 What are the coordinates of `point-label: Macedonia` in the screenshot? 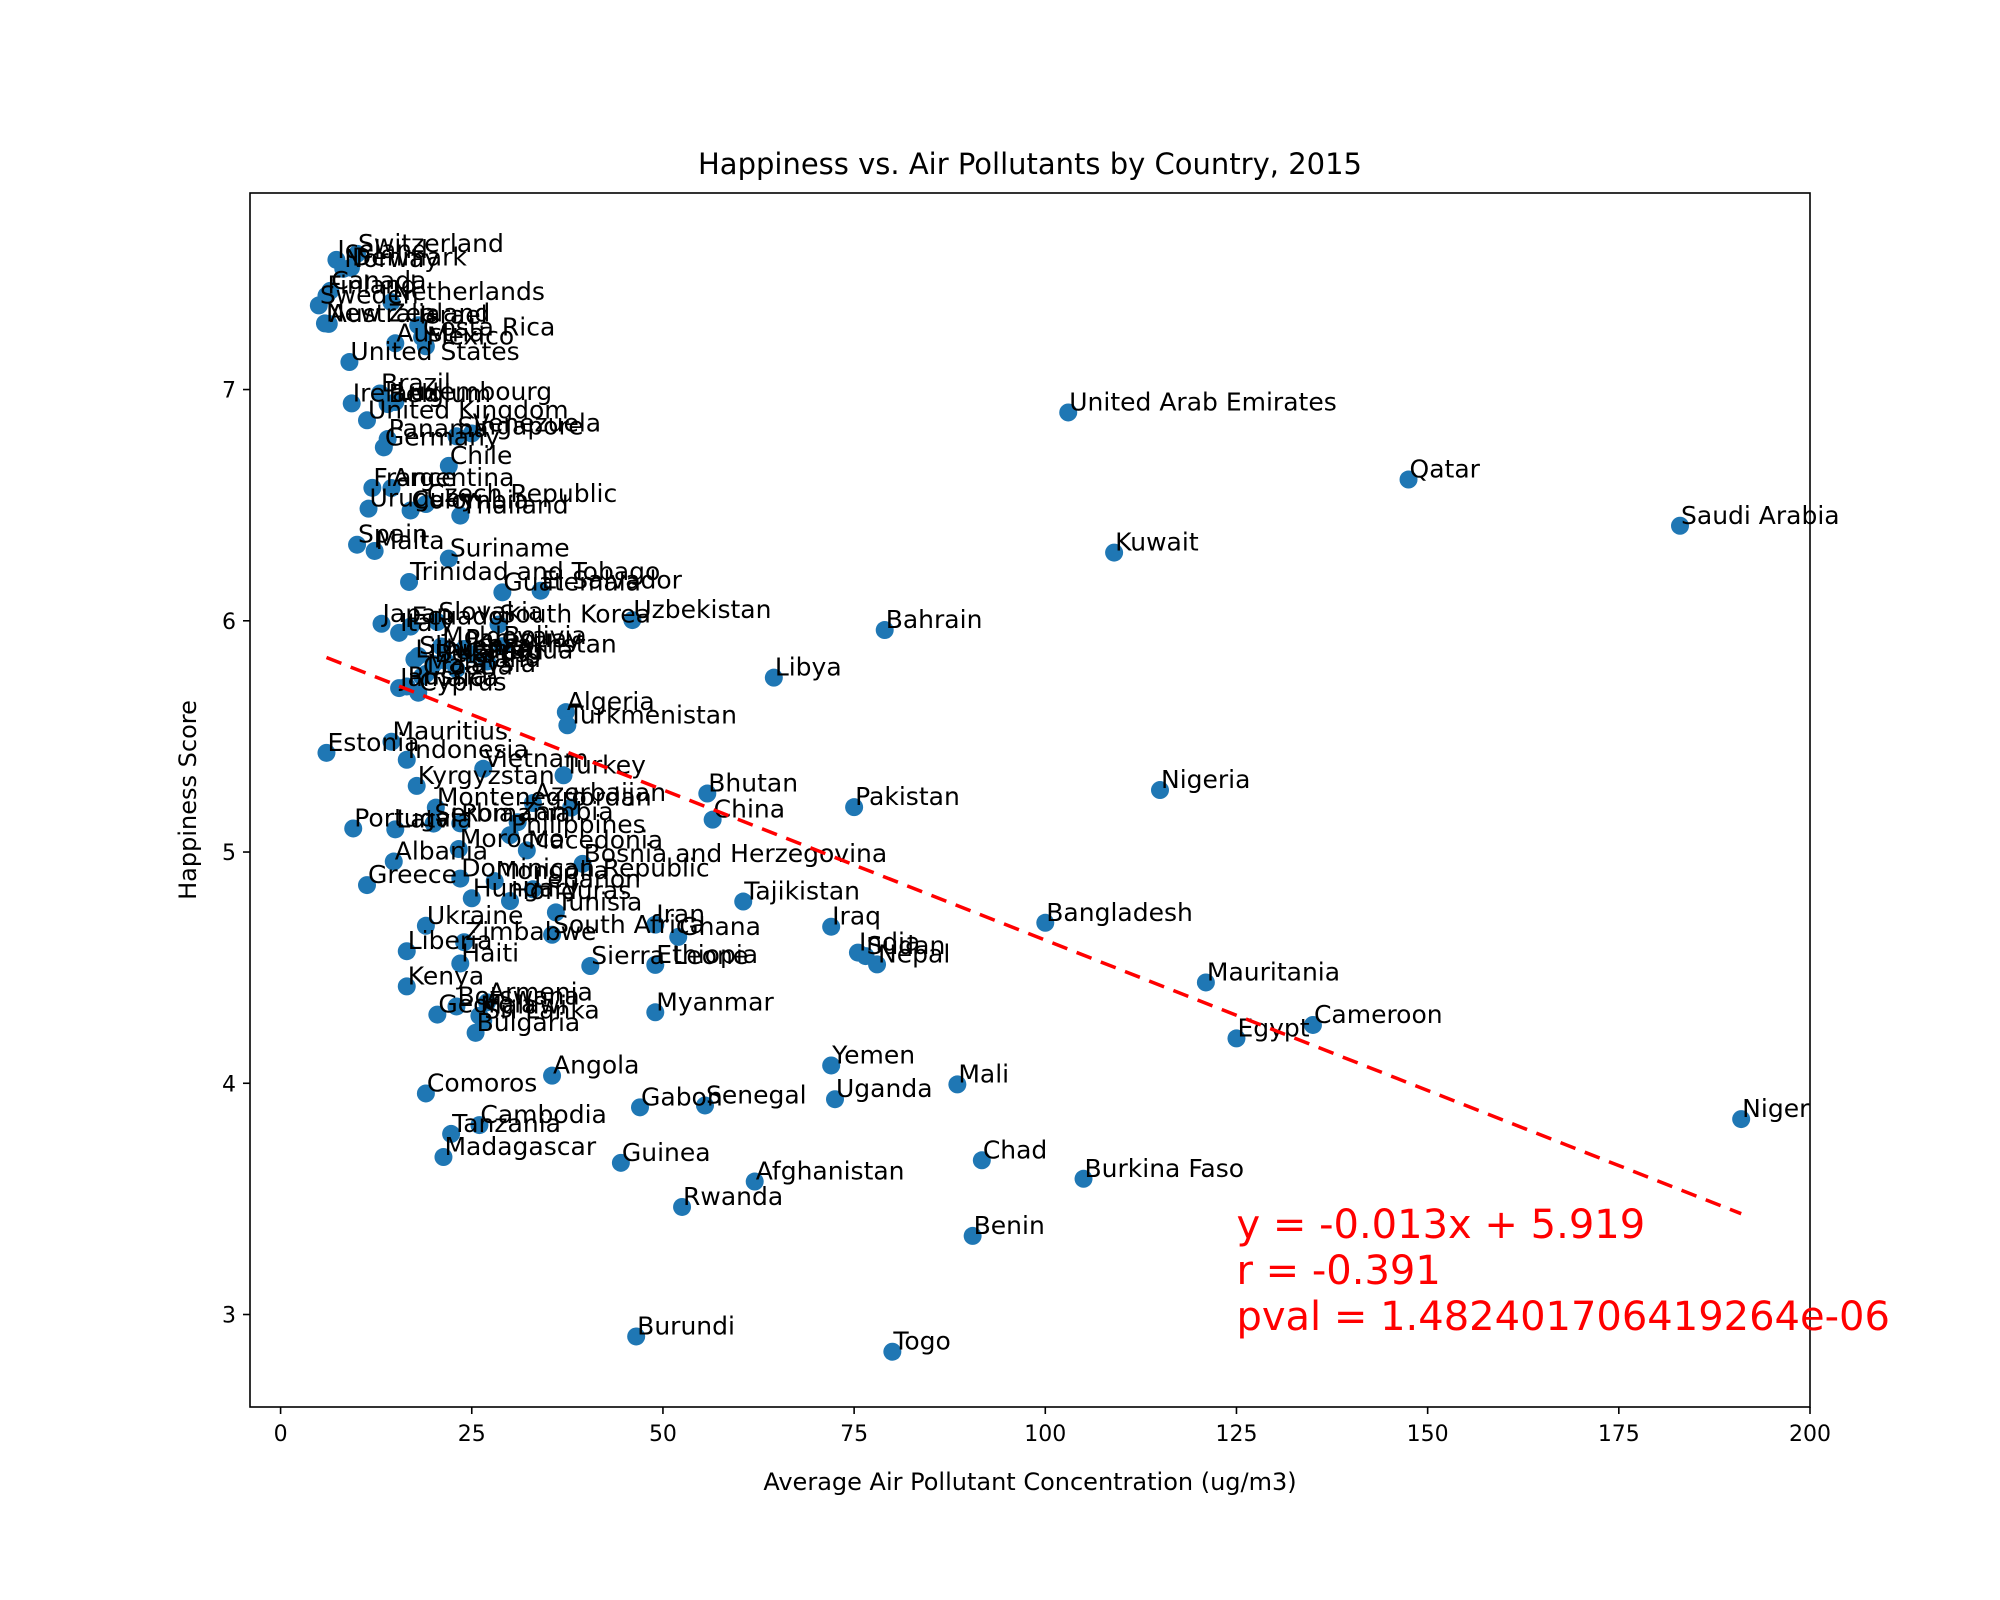 It's located at (595, 839).